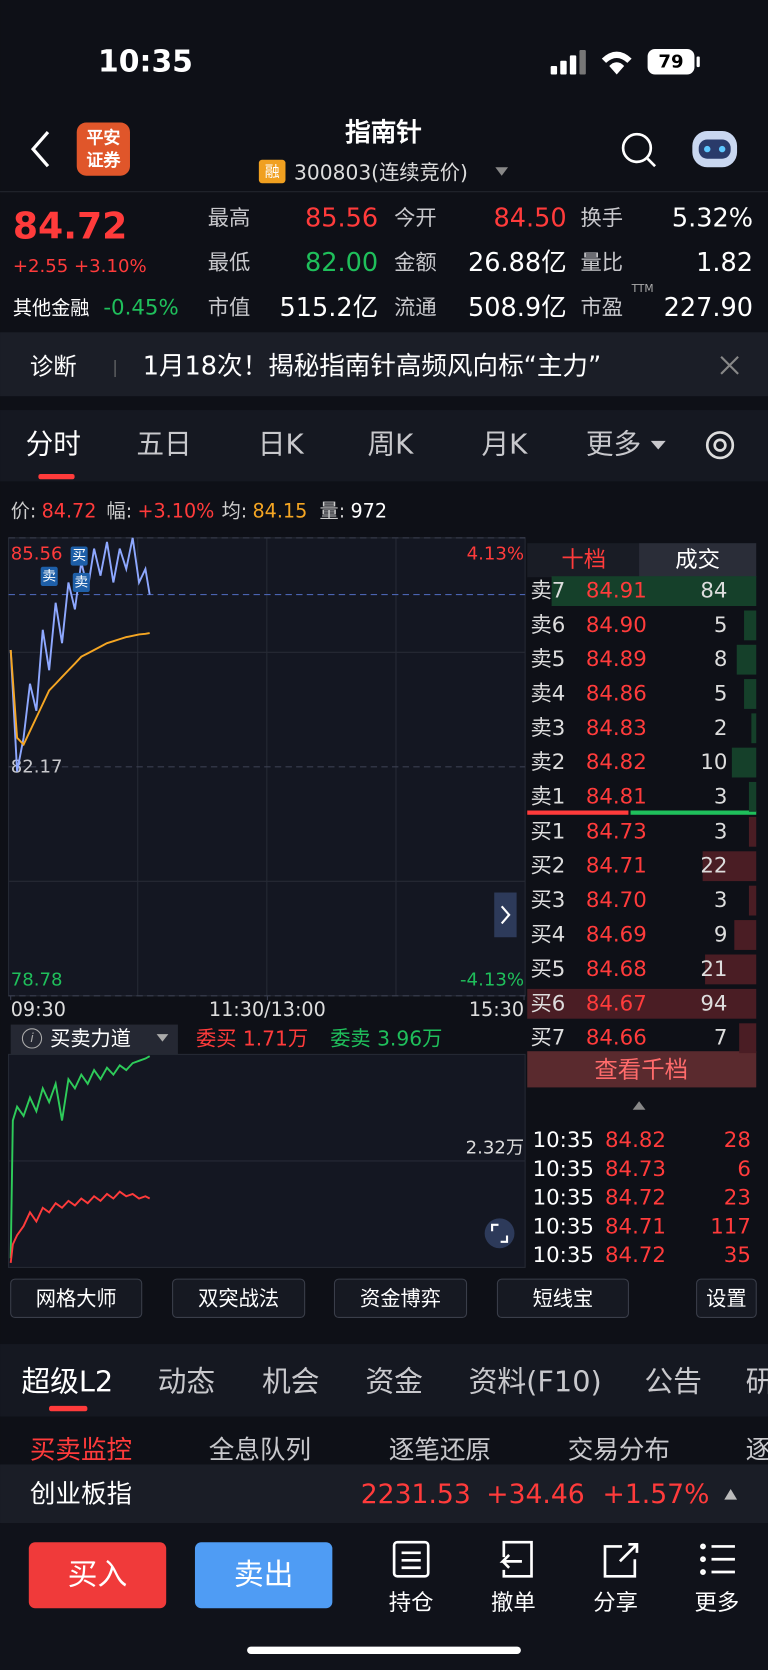 This screenshot has height=1670, width=768. I want to click on logo-text: 平安, so click(103, 137).